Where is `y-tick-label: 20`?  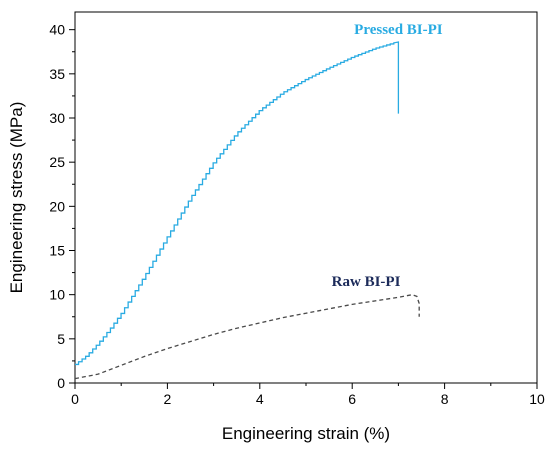
y-tick-label: 20 is located at coordinates (57, 206).